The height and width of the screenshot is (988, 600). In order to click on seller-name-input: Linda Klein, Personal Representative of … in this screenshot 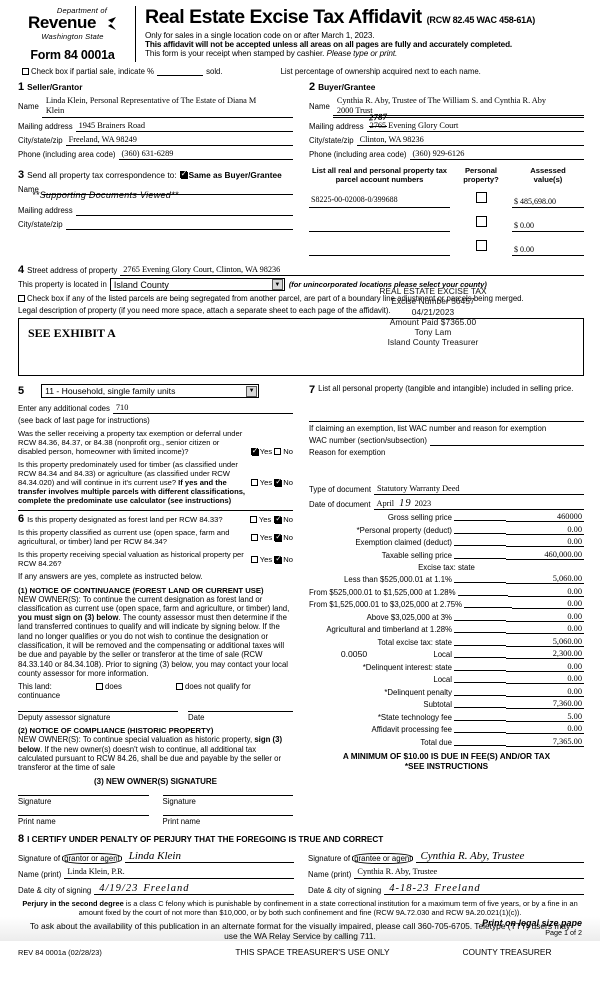, I will do `click(167, 107)`.